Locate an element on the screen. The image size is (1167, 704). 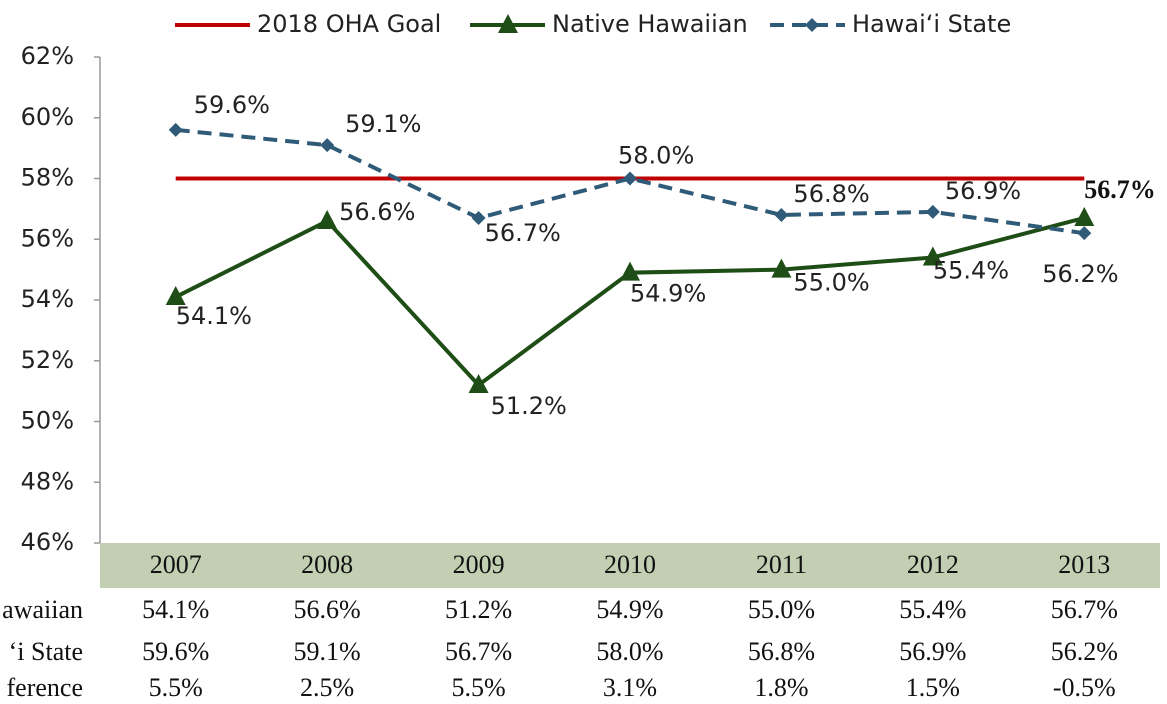
data-label: 51.2% is located at coordinates (529, 406).